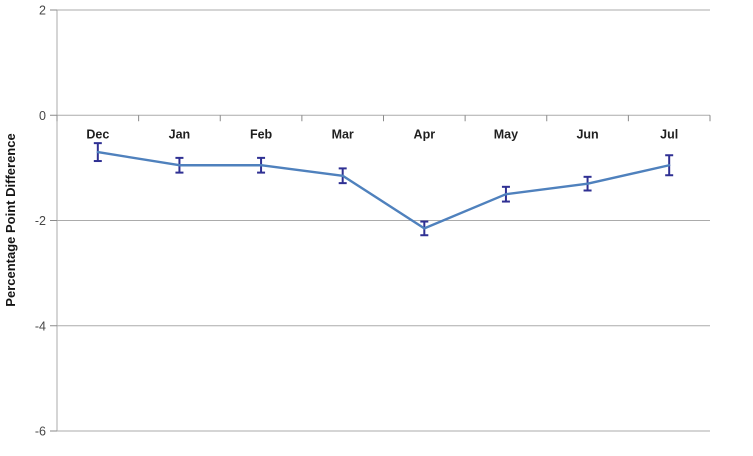 The width and height of the screenshot is (753, 456). What do you see at coordinates (669, 134) in the screenshot?
I see `category-label: Jul` at bounding box center [669, 134].